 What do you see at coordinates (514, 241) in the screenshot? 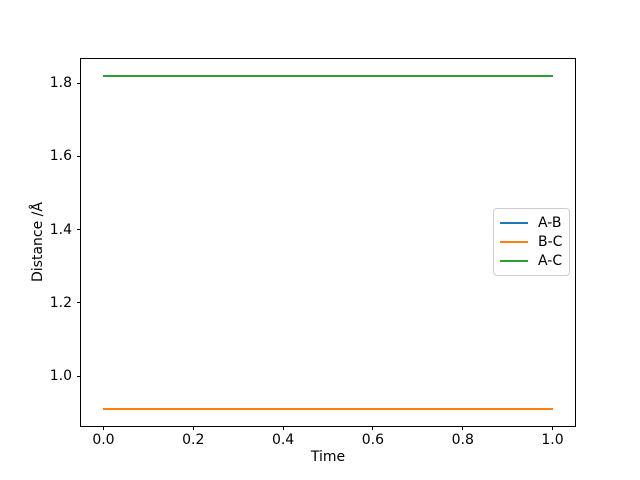
I see `legend-swatch-B-C` at bounding box center [514, 241].